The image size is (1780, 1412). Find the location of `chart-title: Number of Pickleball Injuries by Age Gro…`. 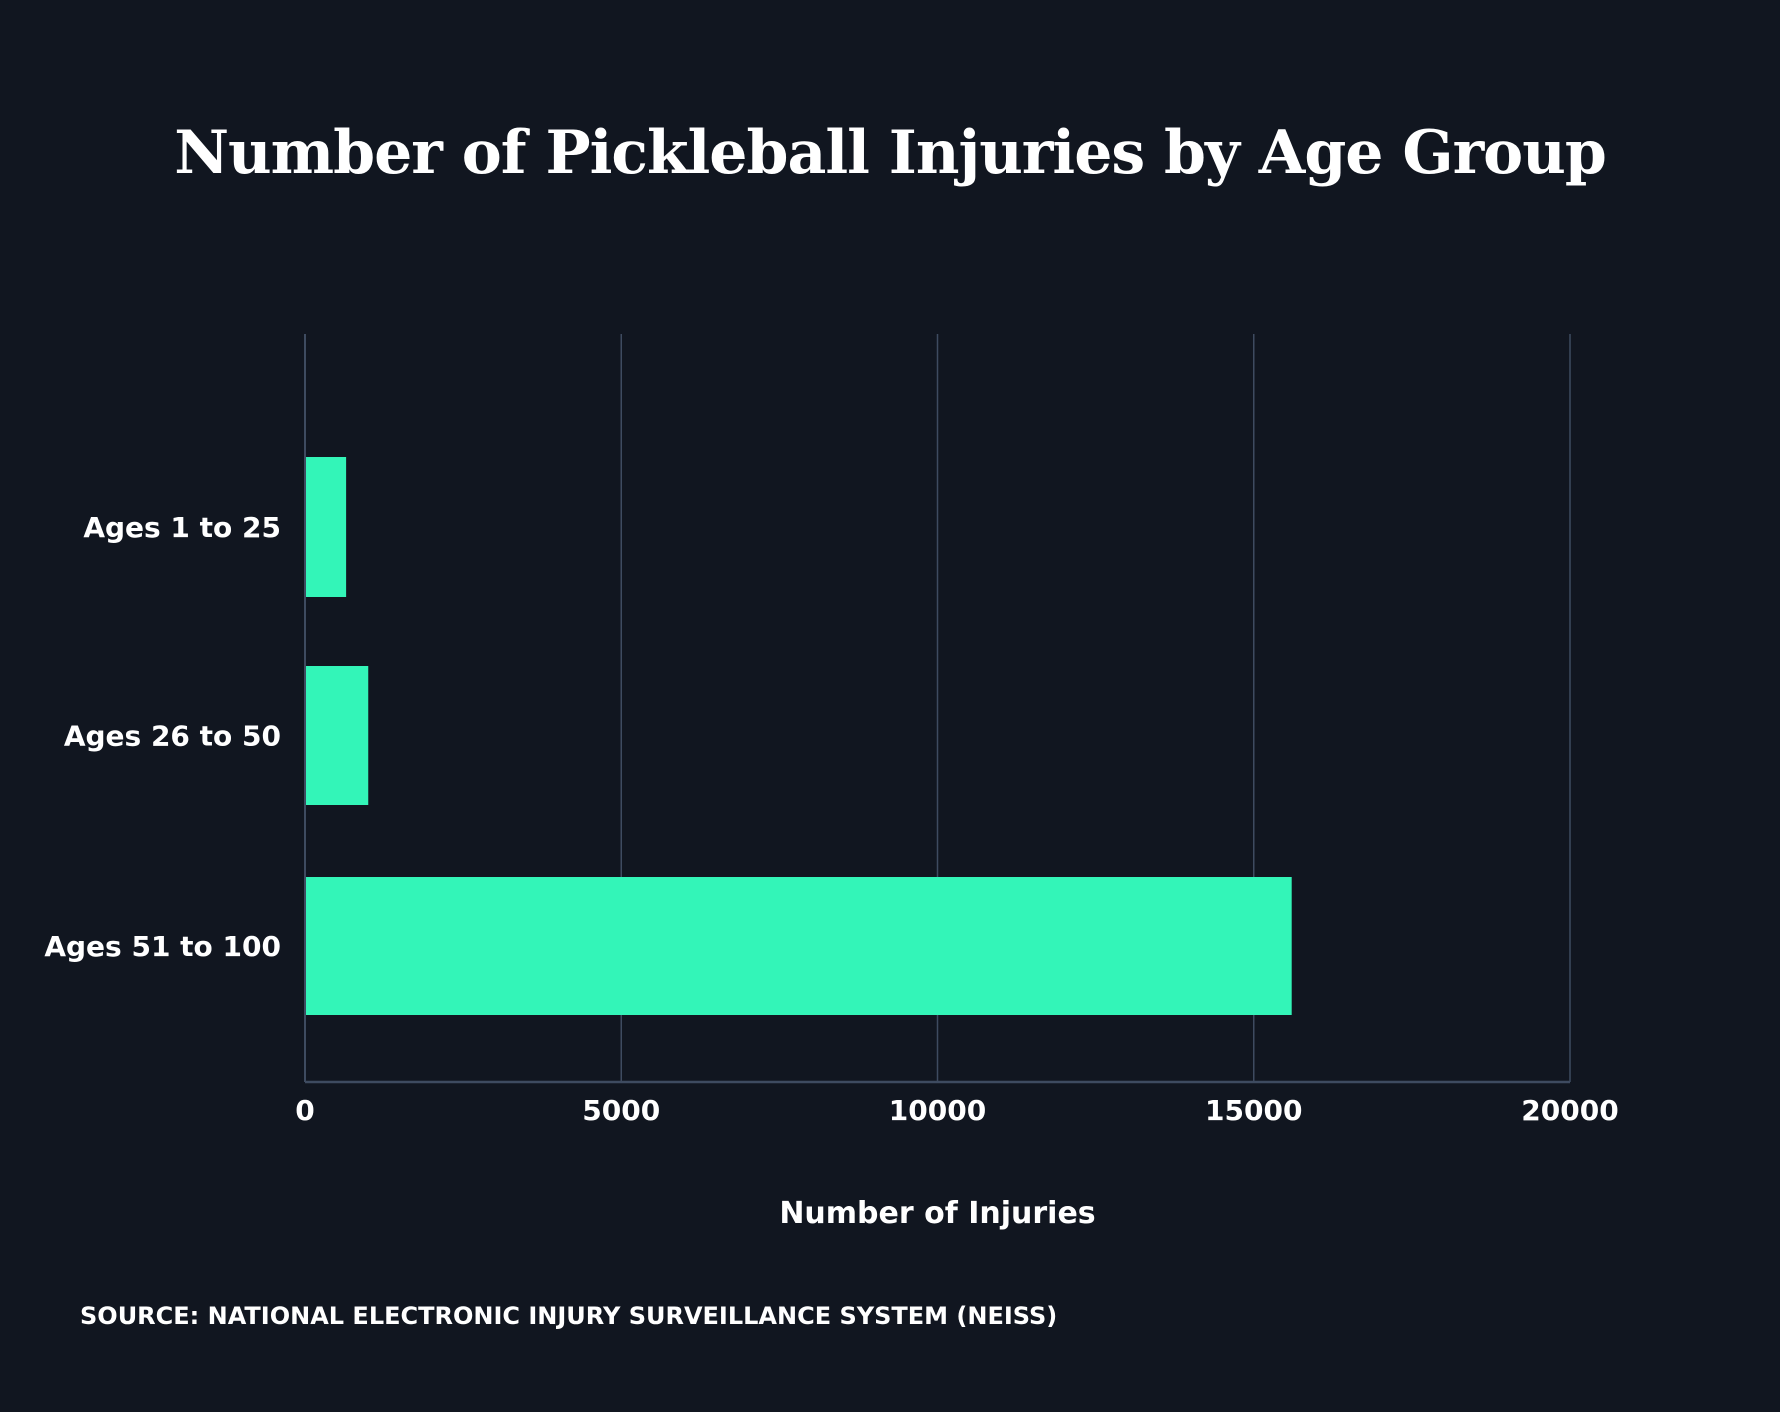

chart-title: Number of Pickleball Injuries by Age Gro… is located at coordinates (890, 153).